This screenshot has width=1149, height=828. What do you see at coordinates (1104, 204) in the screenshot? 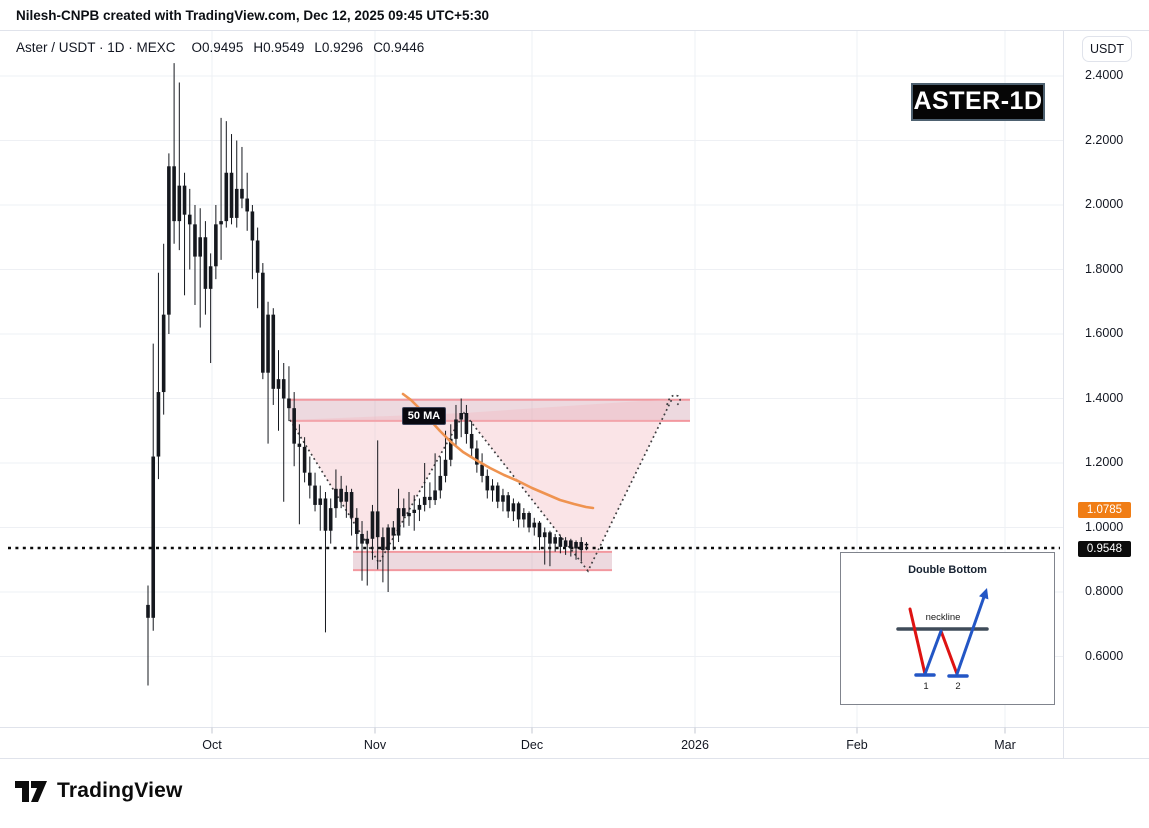
I see `price-tick-label: 2.0000` at bounding box center [1104, 204].